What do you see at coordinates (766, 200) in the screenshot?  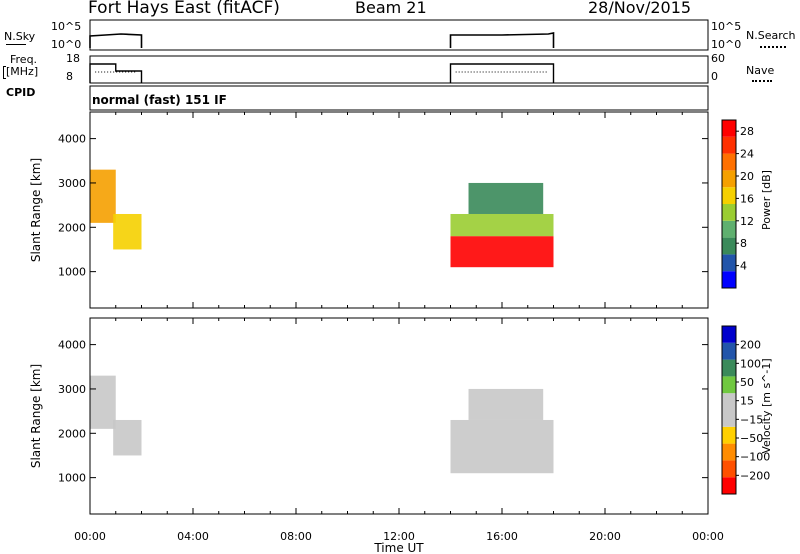 I see `power-colorbar-title: Power [dB]` at bounding box center [766, 200].